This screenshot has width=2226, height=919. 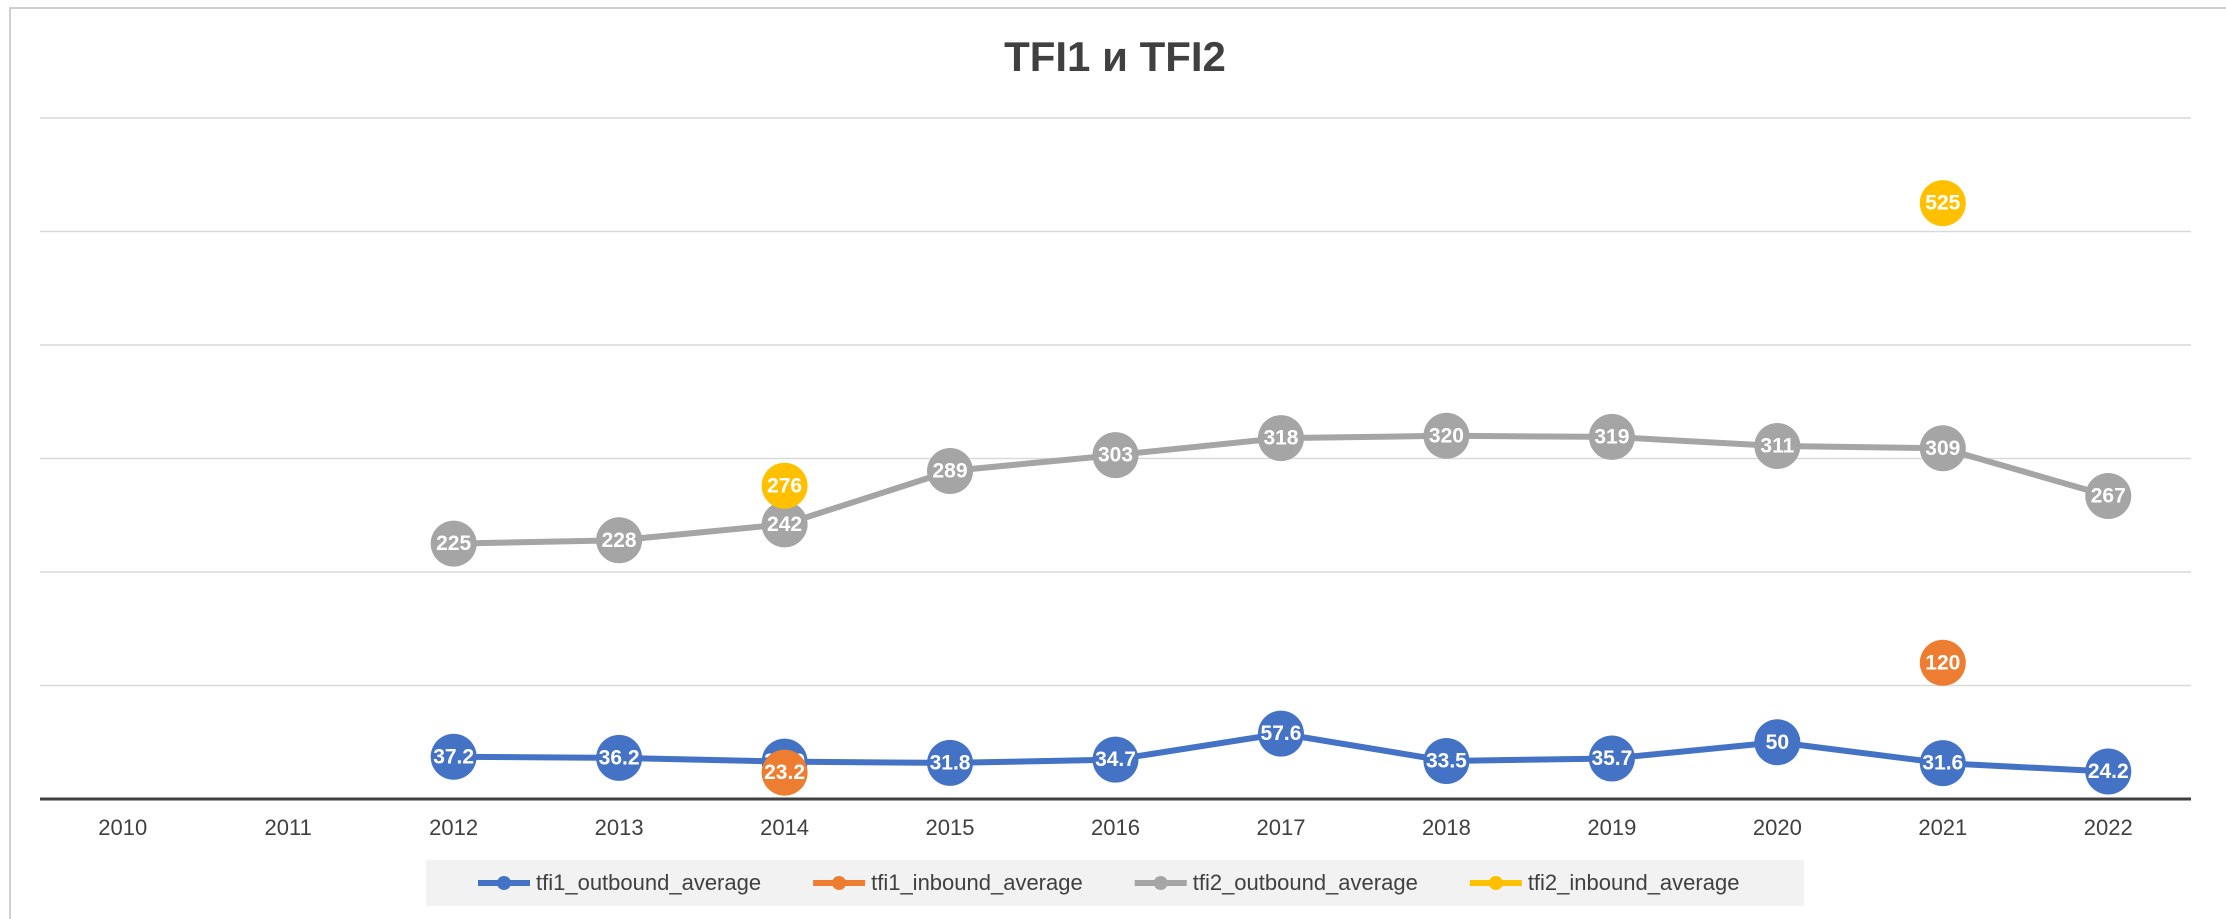 What do you see at coordinates (288, 827) in the screenshot?
I see `x-tick-label: 2011` at bounding box center [288, 827].